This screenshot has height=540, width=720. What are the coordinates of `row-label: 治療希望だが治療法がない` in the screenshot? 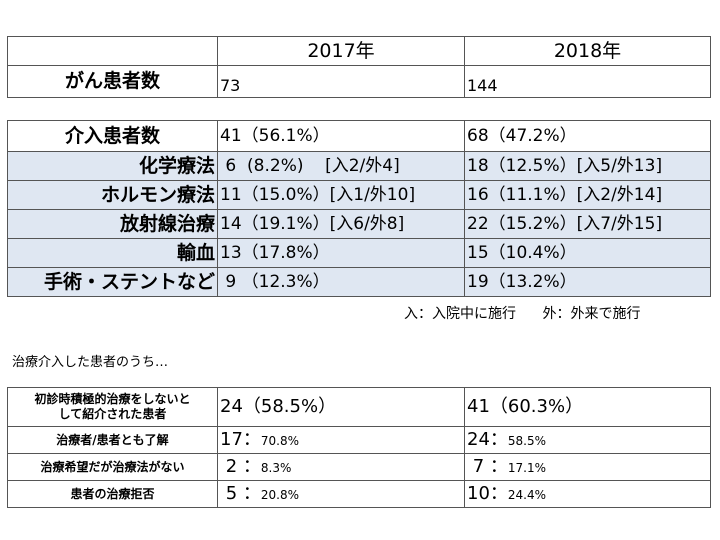 It's located at (112, 467).